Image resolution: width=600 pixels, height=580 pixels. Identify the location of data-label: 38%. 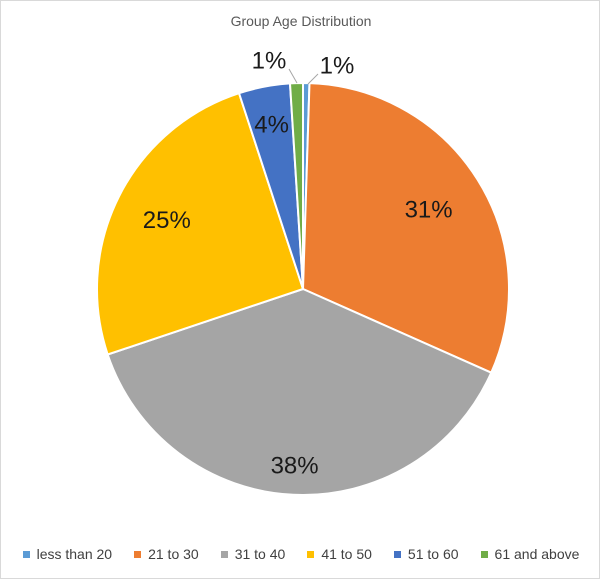
(295, 466).